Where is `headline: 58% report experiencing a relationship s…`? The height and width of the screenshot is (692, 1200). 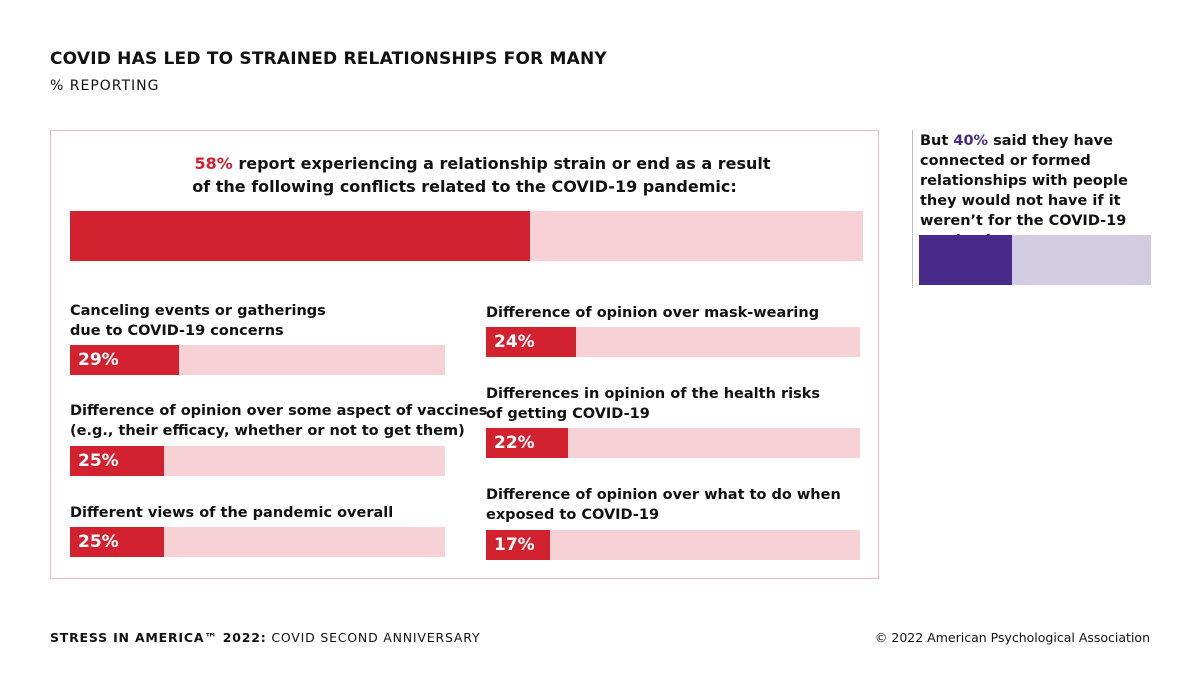
headline: 58% report experiencing a relationship s… is located at coordinates (464, 175).